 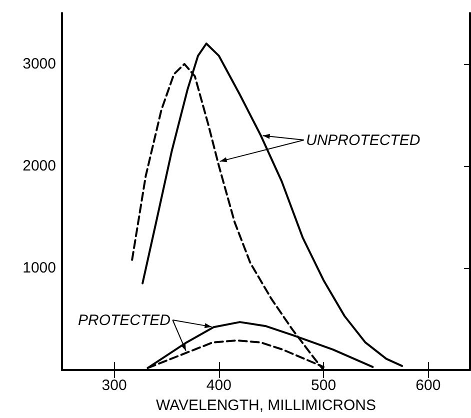 I want to click on y-tick-label: 1000, so click(x=39, y=268).